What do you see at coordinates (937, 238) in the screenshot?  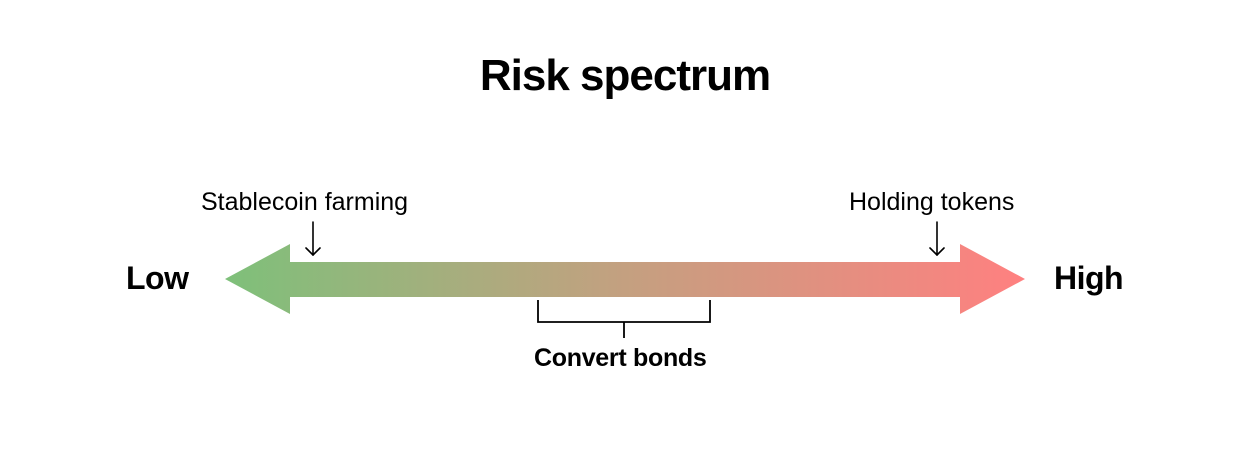 I see `holding-tokens-pointer-icon` at bounding box center [937, 238].